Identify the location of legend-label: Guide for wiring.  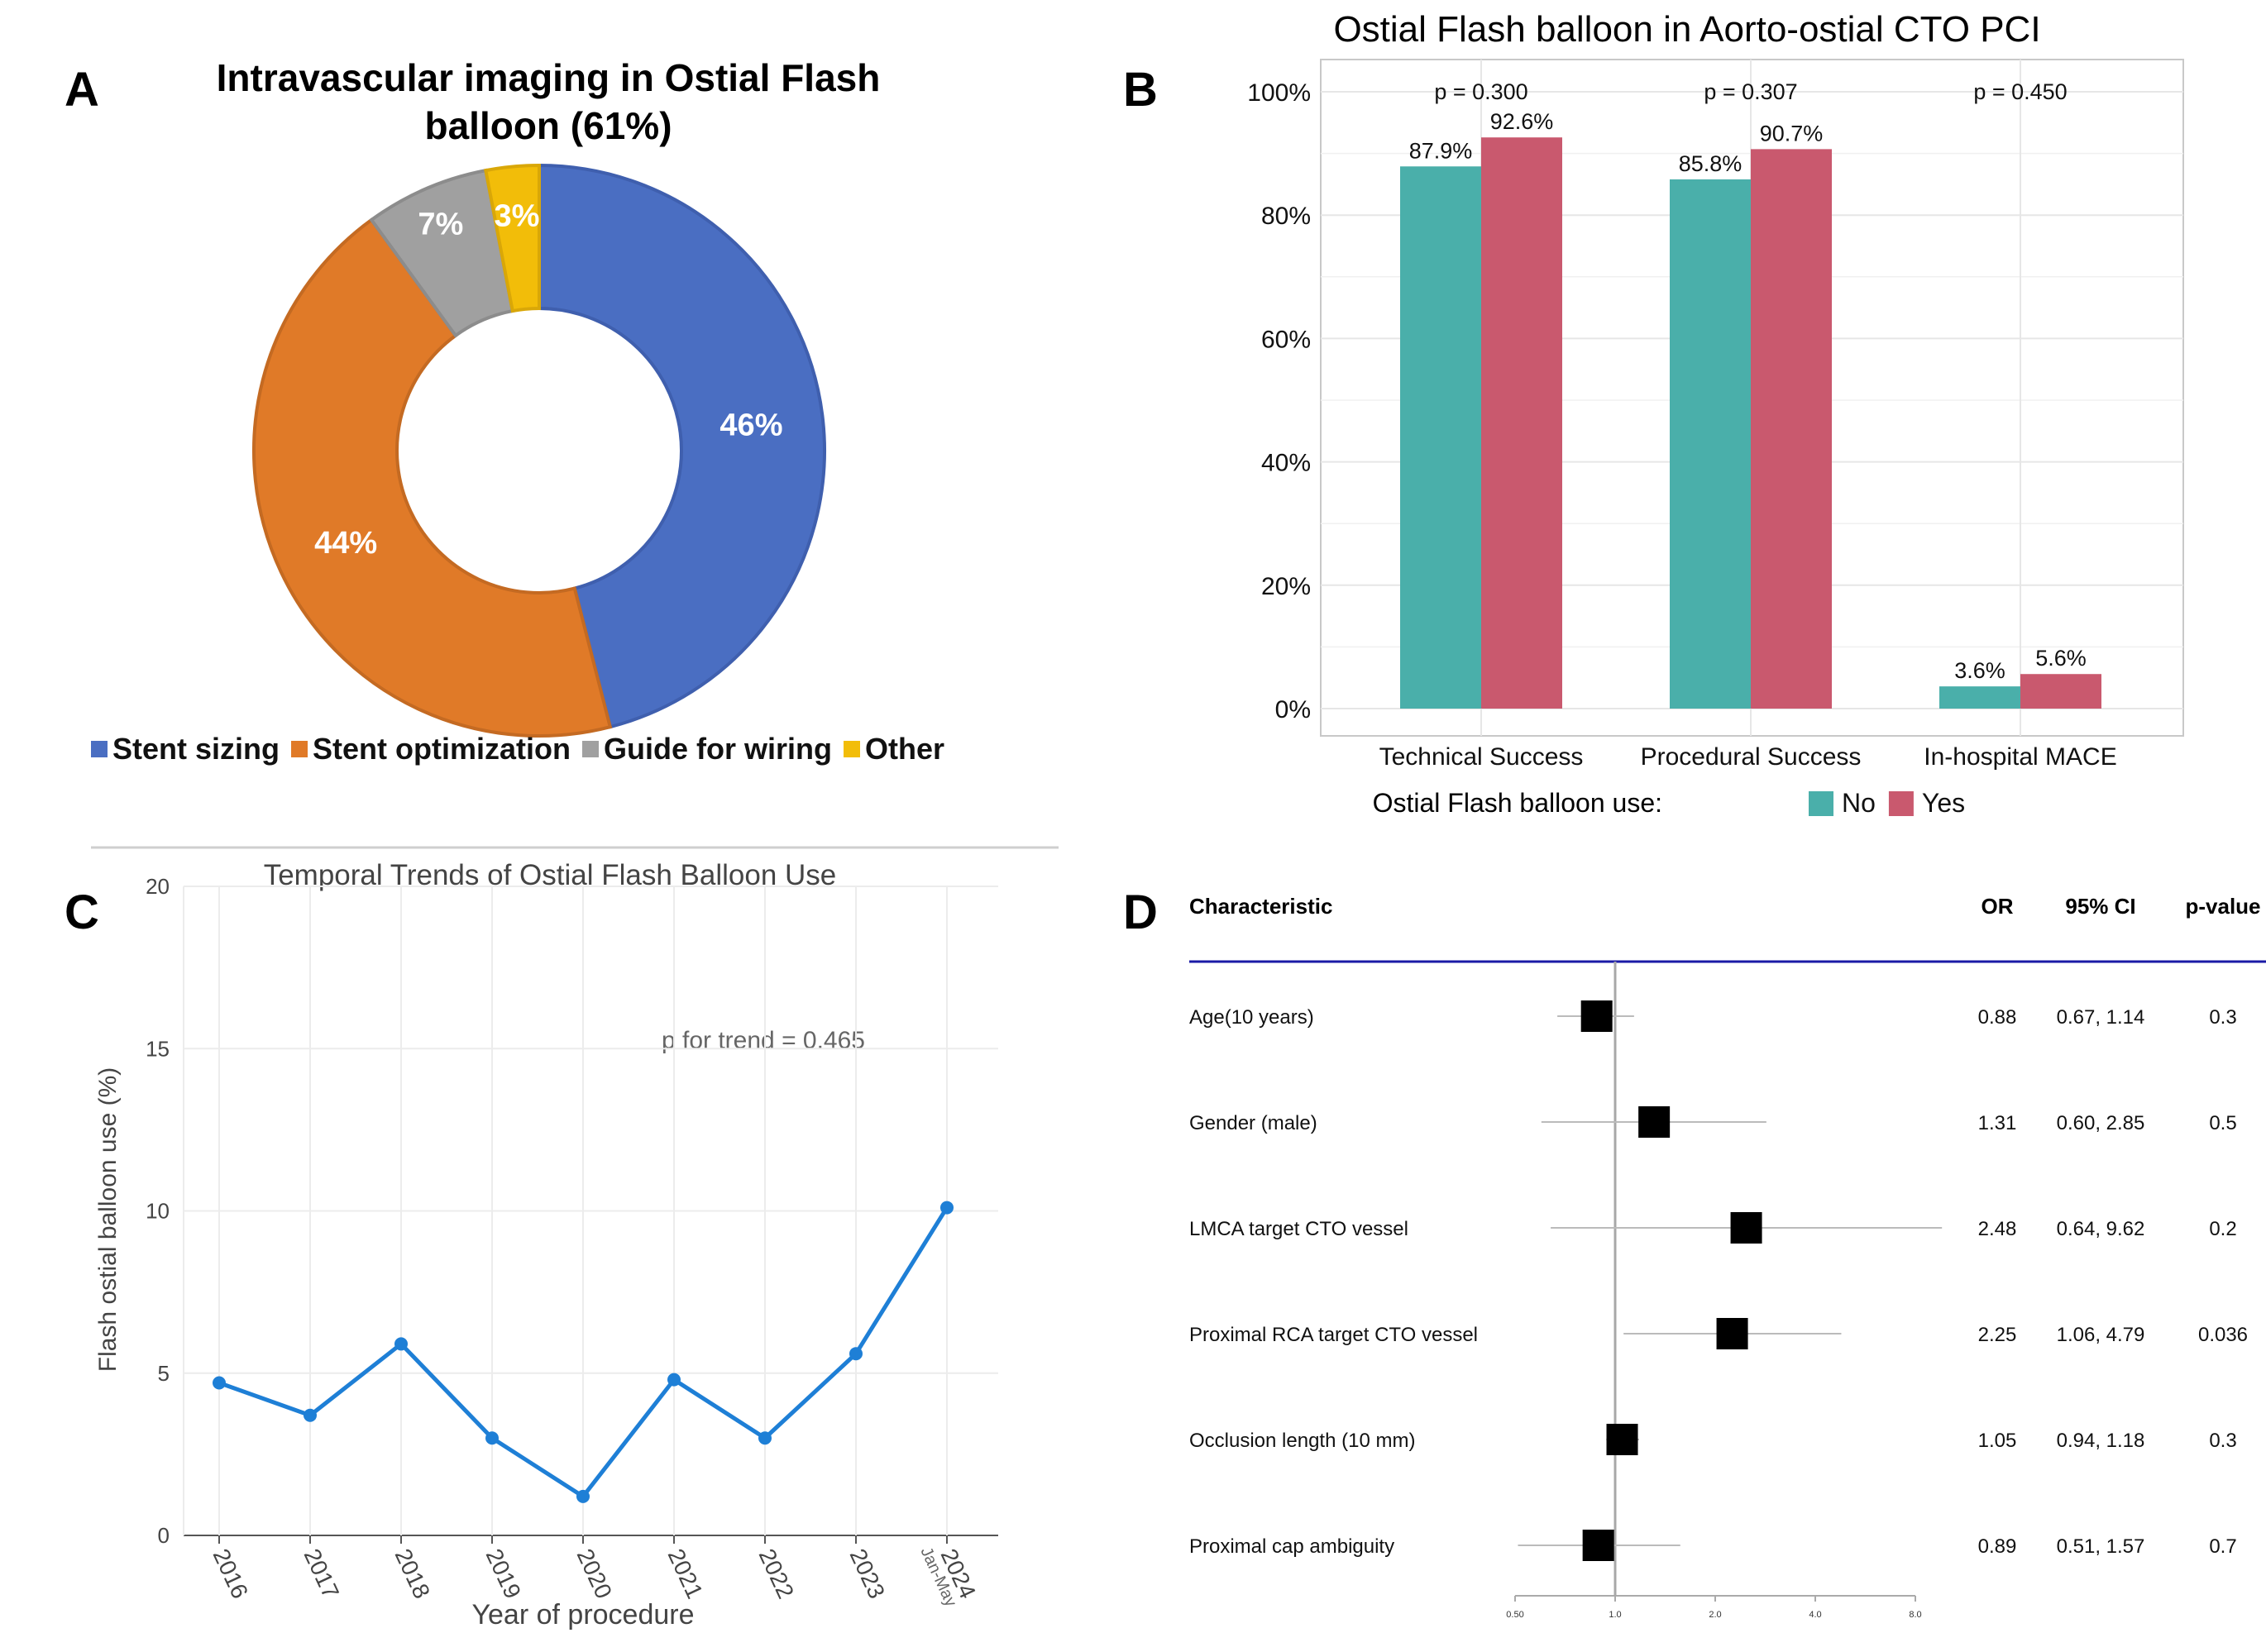
(718, 749).